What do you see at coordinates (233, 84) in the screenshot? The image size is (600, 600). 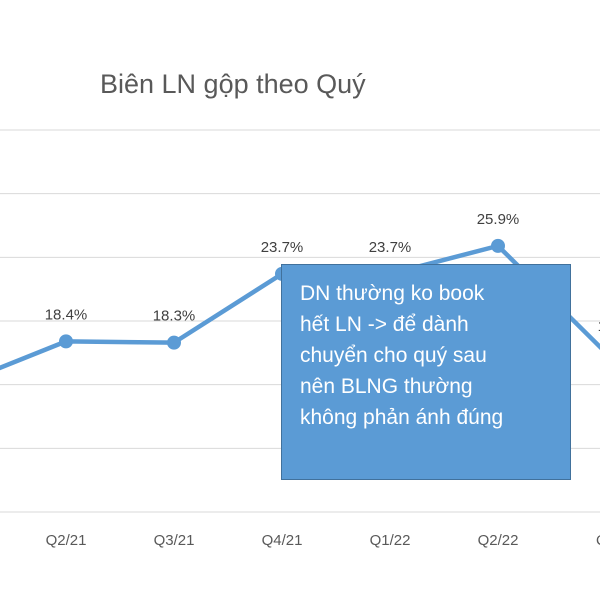 I see `chart-title: Biên LN gộp theo Quý` at bounding box center [233, 84].